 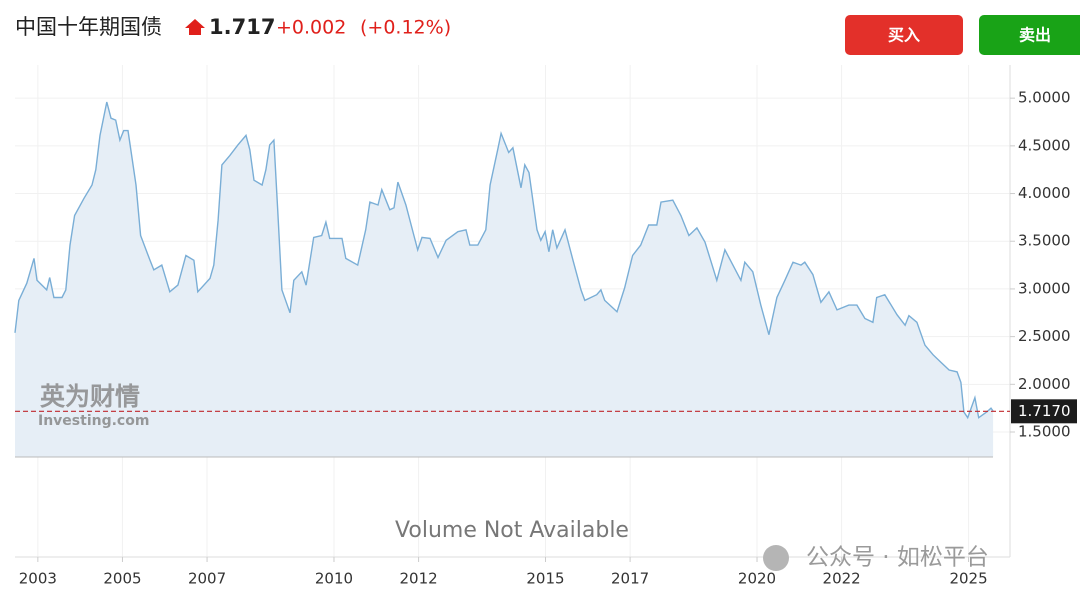 What do you see at coordinates (311, 28) in the screenshot?
I see `change: +0.002` at bounding box center [311, 28].